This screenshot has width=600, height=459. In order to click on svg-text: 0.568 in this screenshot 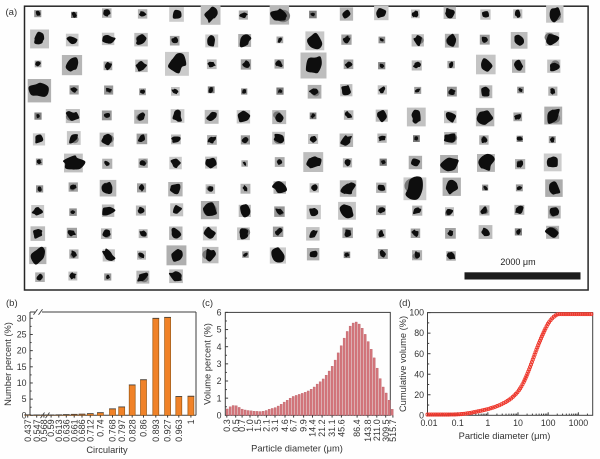, I will do `click(44, 430)`.